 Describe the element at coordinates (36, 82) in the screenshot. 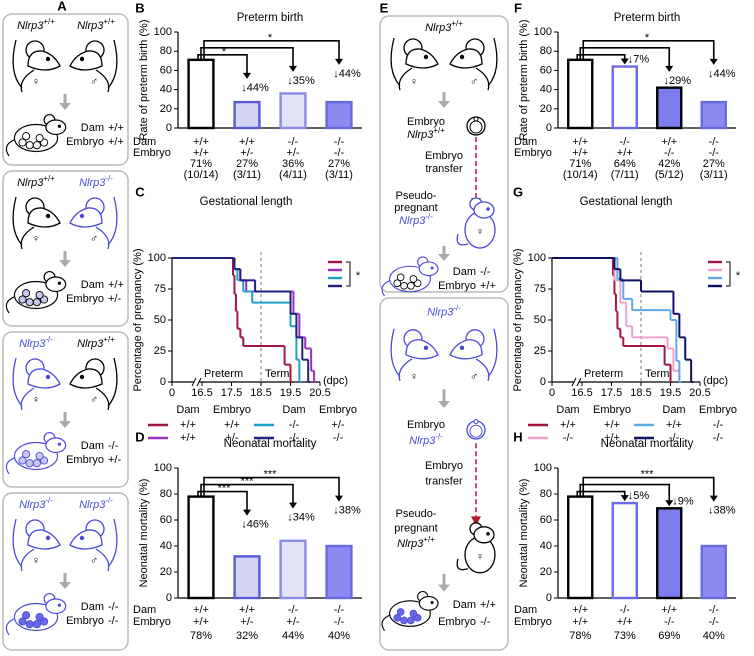

I see `female-symbol: ♀` at that location.